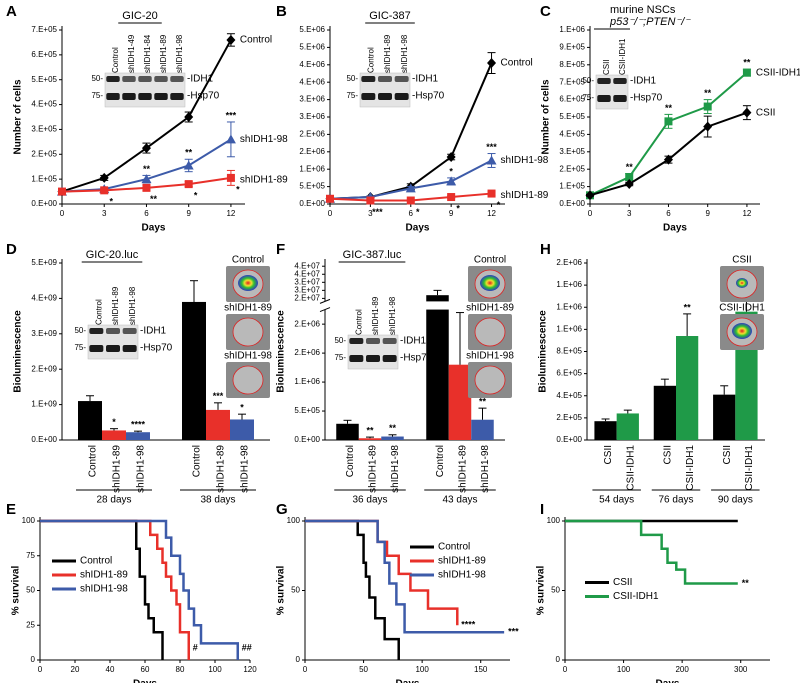 The image size is (800, 683). What do you see at coordinates (218, 396) in the screenshot?
I see `significance: ***` at bounding box center [218, 396].